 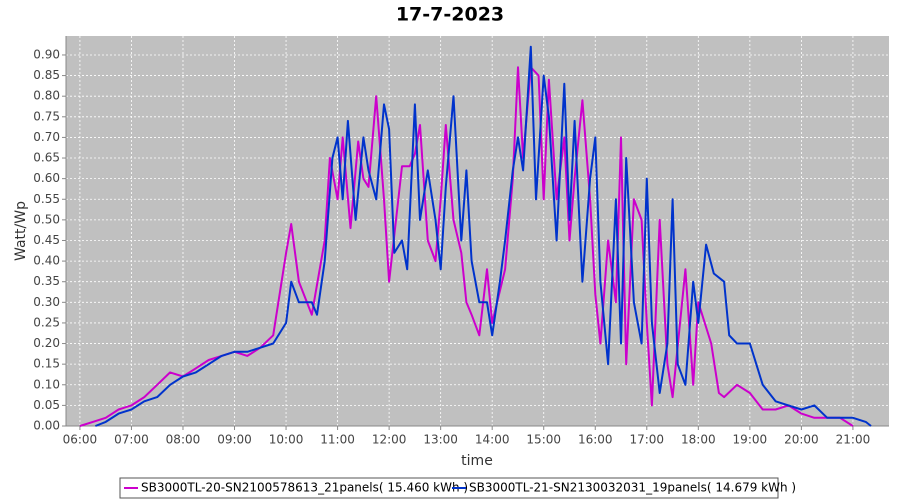 What do you see at coordinates (131, 440) in the screenshot?
I see `x-tick-label: 07:00` at bounding box center [131, 440].